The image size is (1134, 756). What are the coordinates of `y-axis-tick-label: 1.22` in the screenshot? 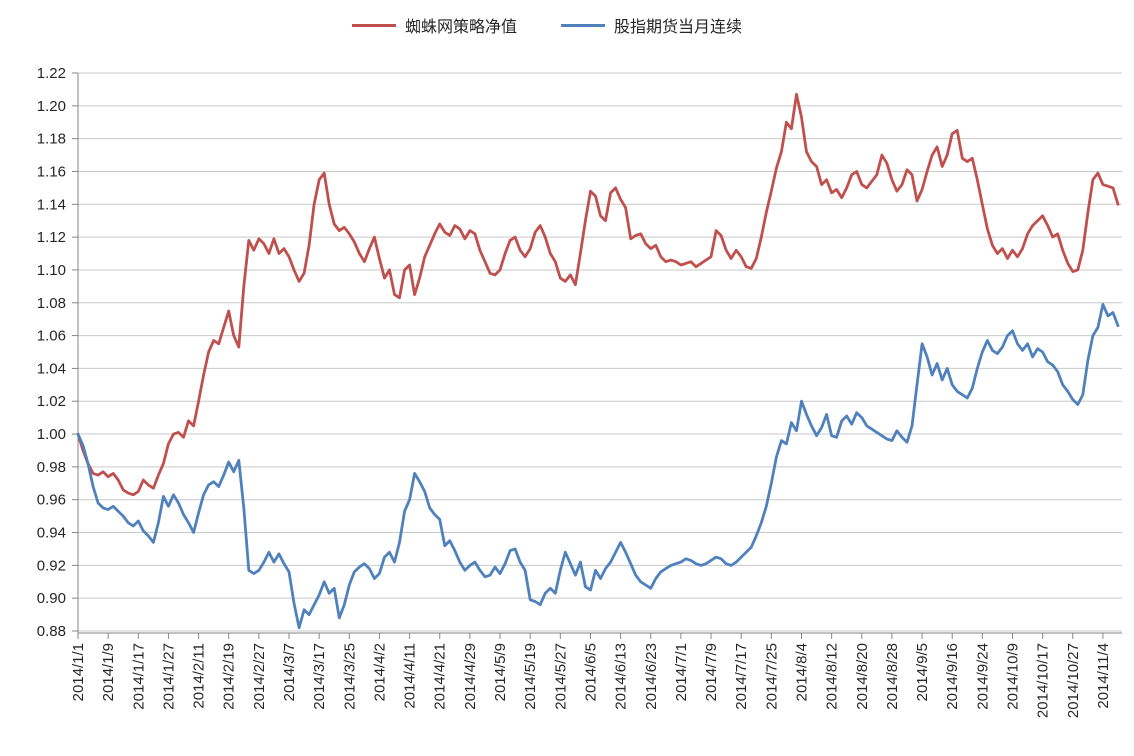 It's located at (51, 73).